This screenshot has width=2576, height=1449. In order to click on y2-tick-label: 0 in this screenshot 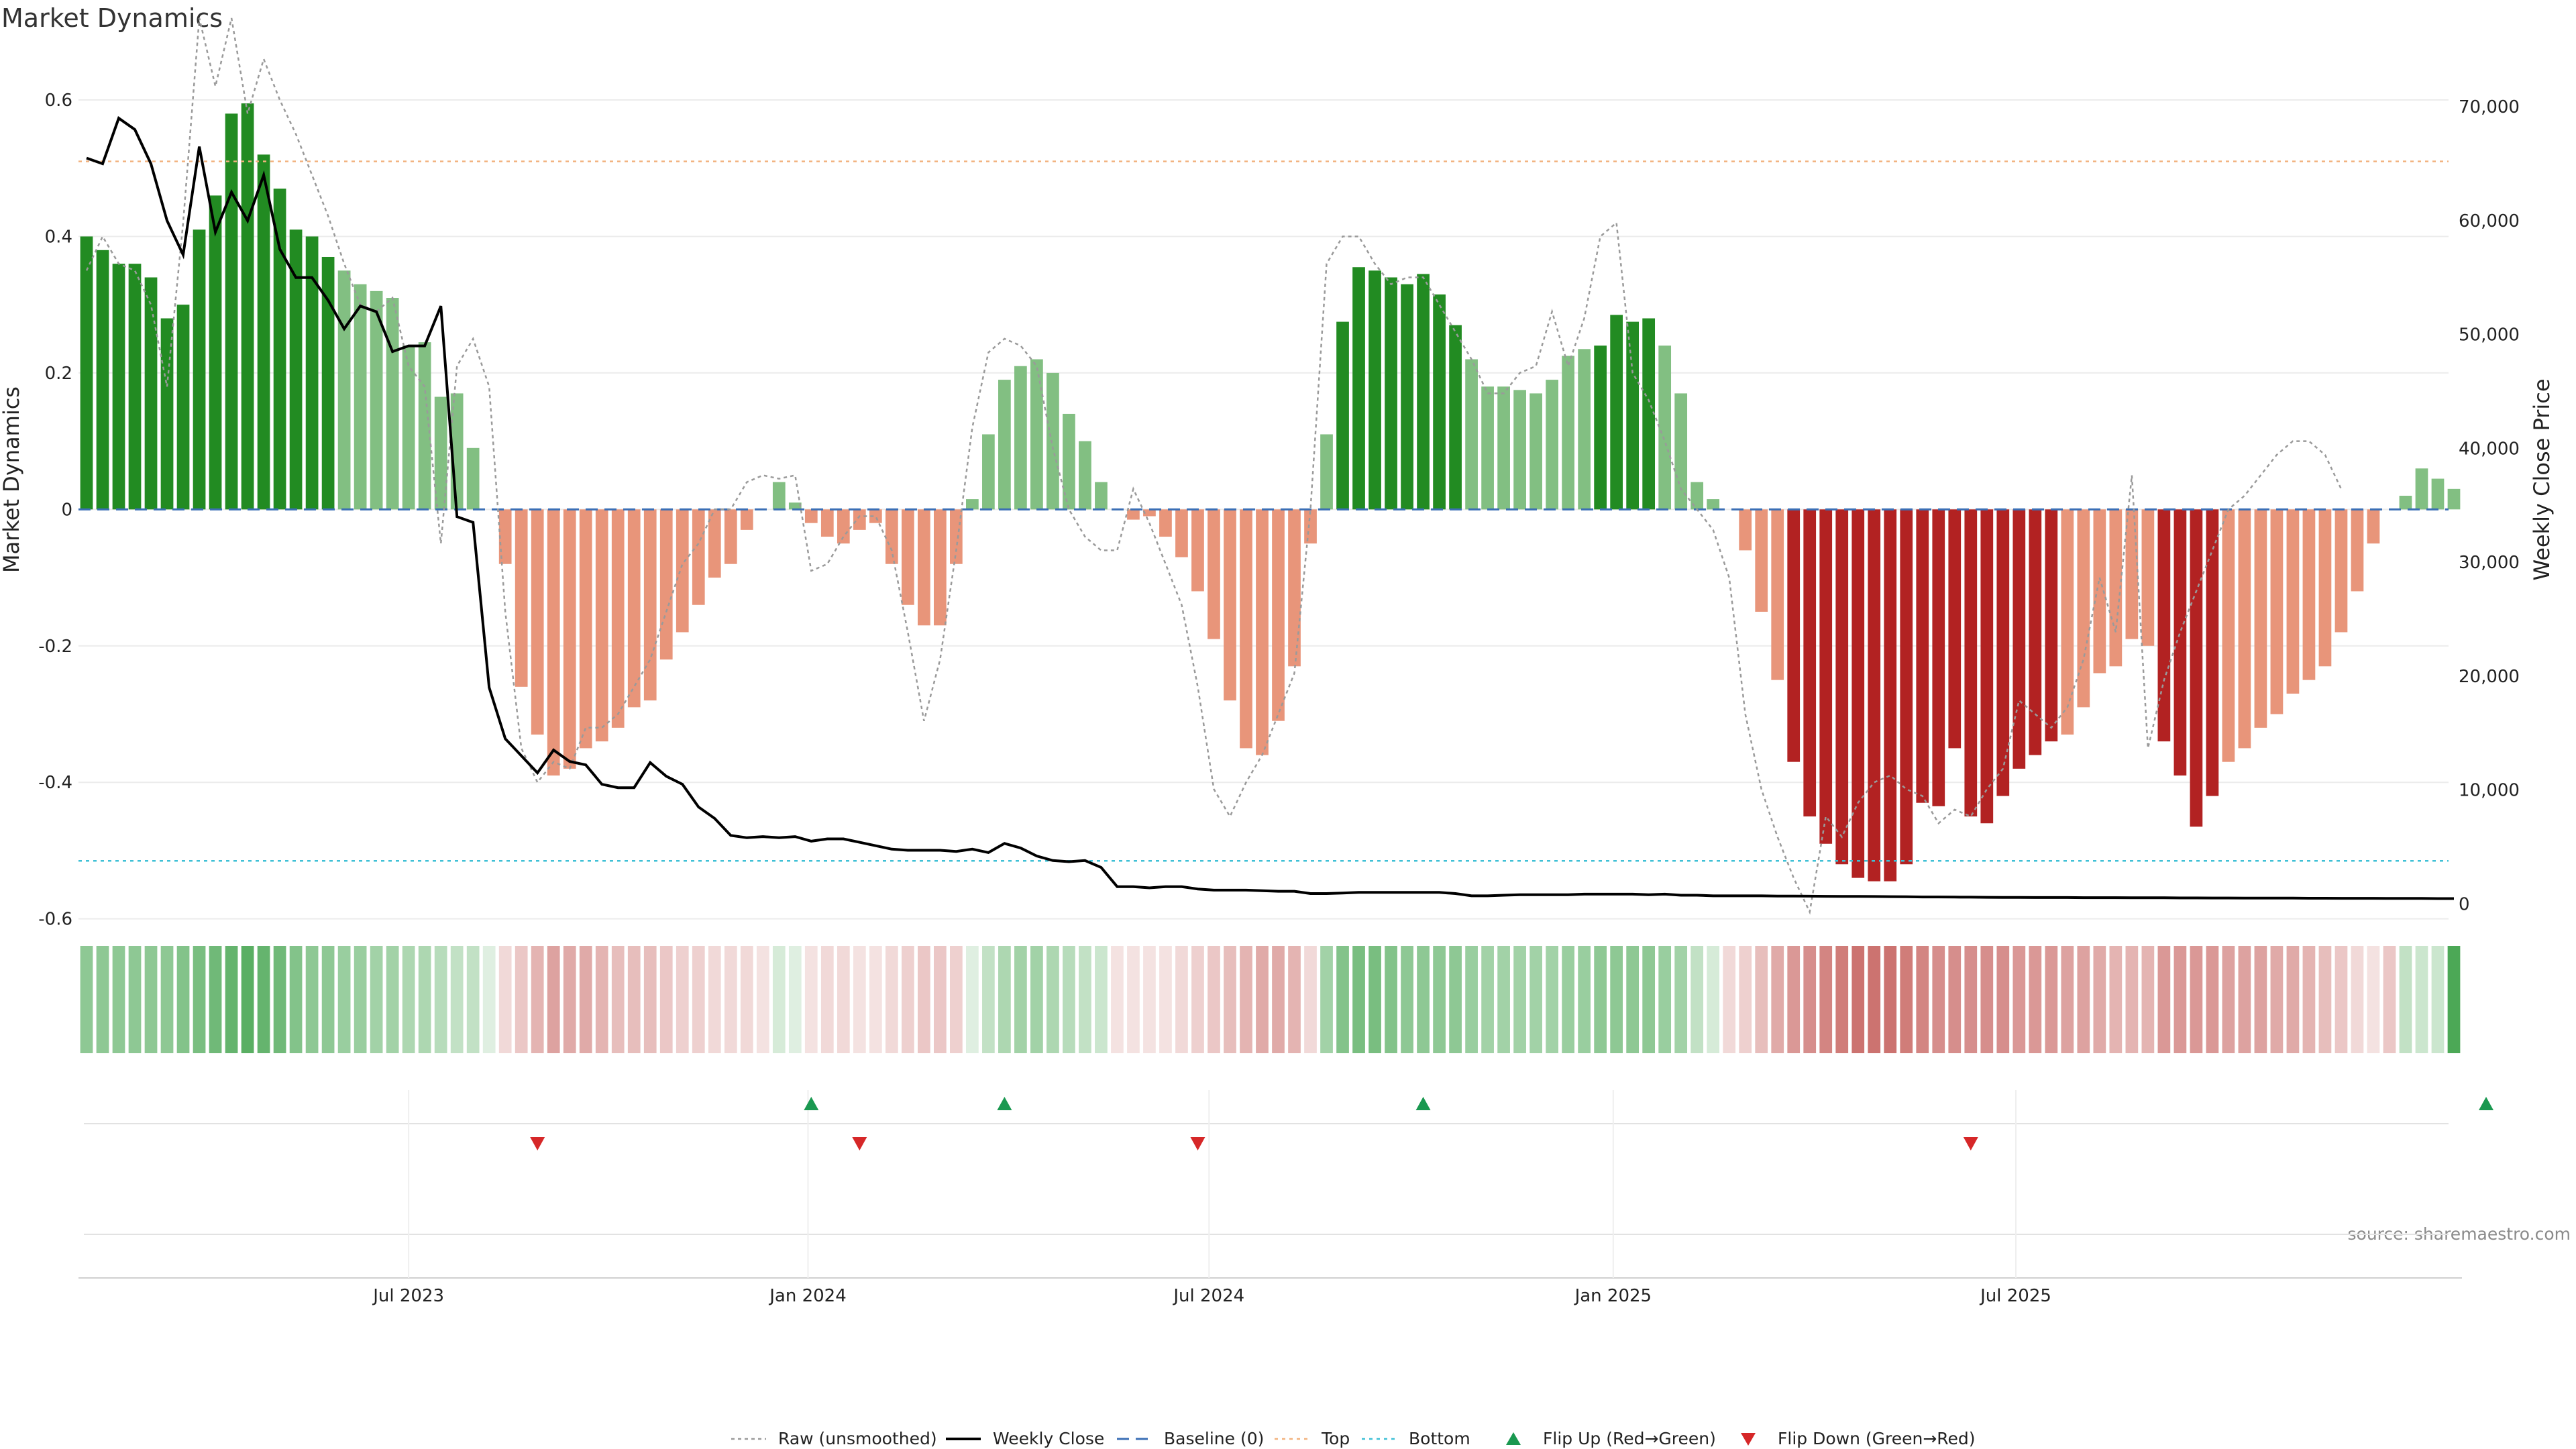, I will do `click(2464, 904)`.